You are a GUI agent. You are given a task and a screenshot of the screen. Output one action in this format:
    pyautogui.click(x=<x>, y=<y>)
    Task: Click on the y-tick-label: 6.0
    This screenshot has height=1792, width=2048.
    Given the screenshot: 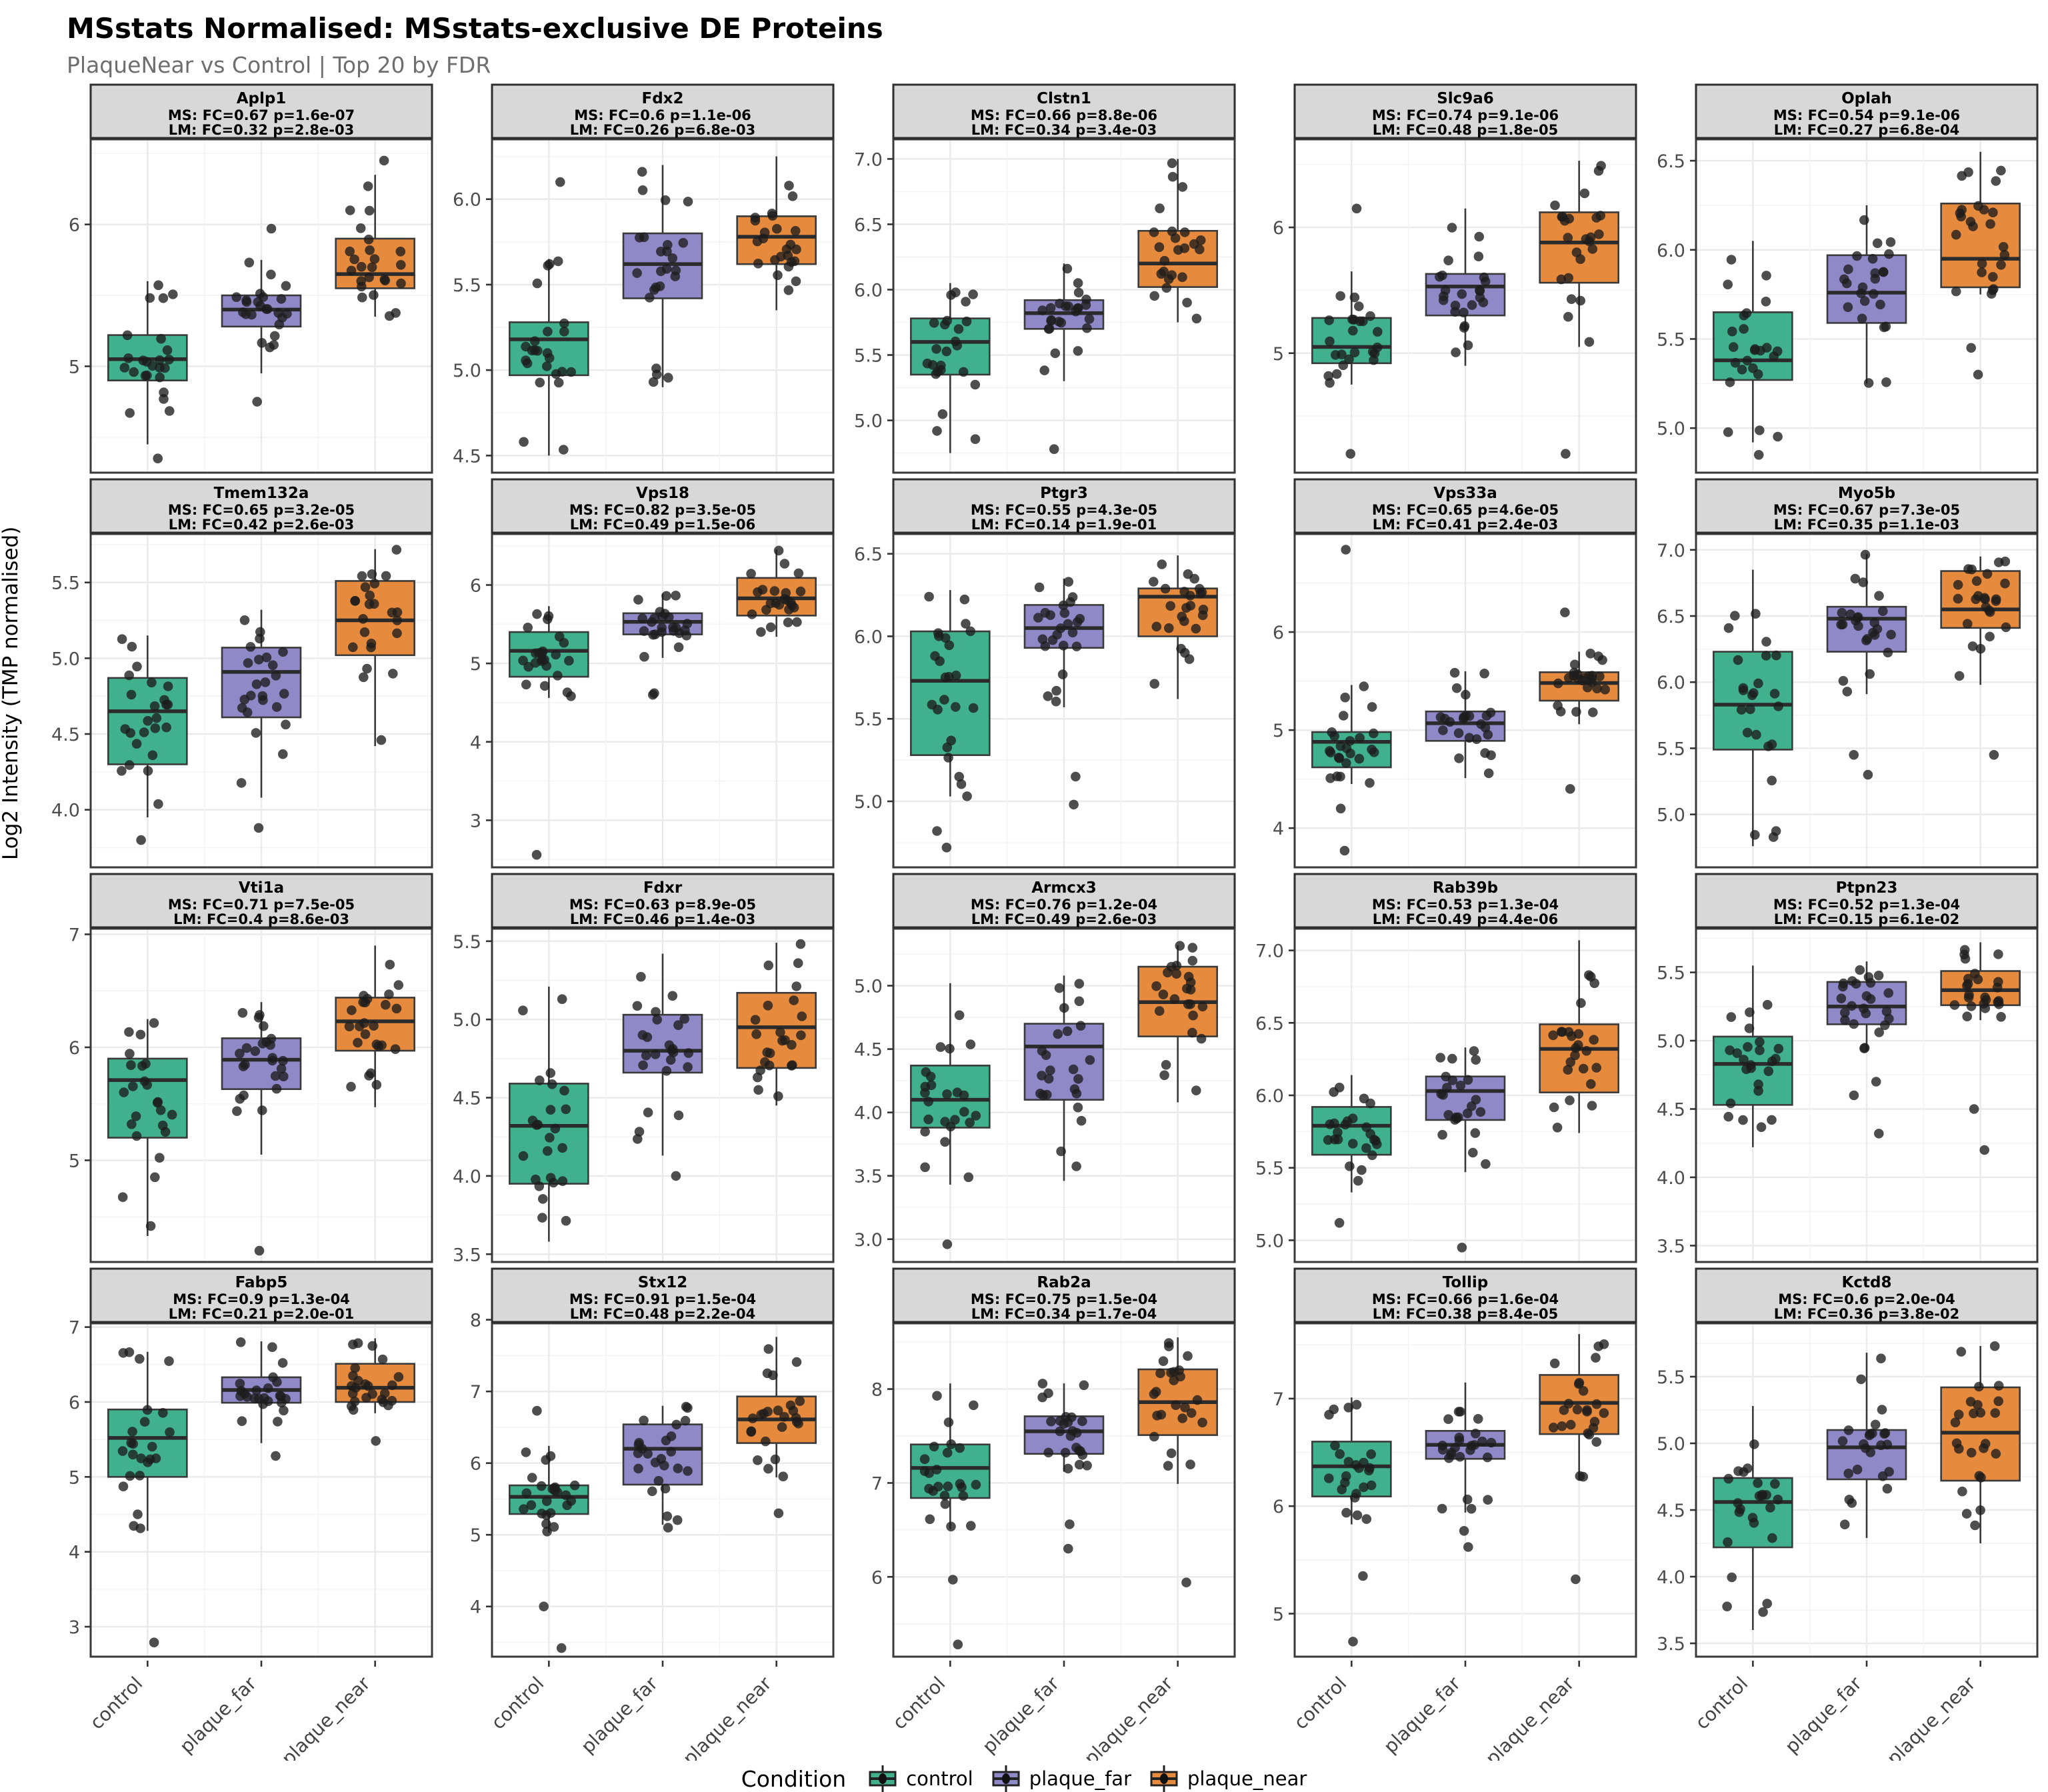 What is the action you would take?
    pyautogui.click(x=1269, y=1096)
    